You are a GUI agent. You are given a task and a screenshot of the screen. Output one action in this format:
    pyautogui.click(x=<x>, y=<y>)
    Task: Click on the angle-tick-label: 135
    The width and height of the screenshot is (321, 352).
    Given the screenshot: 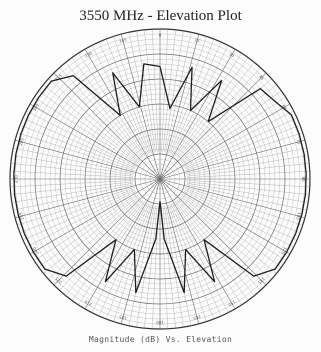 What is the action you would take?
    pyautogui.click(x=261, y=280)
    